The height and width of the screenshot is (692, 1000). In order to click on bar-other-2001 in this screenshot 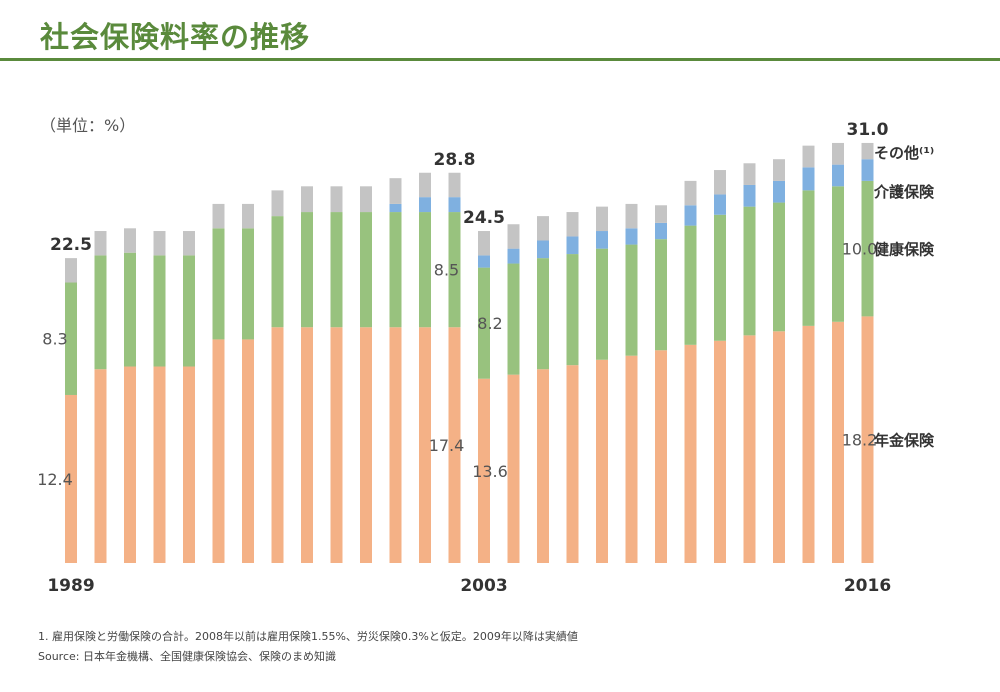, I will do `click(425, 185)`.